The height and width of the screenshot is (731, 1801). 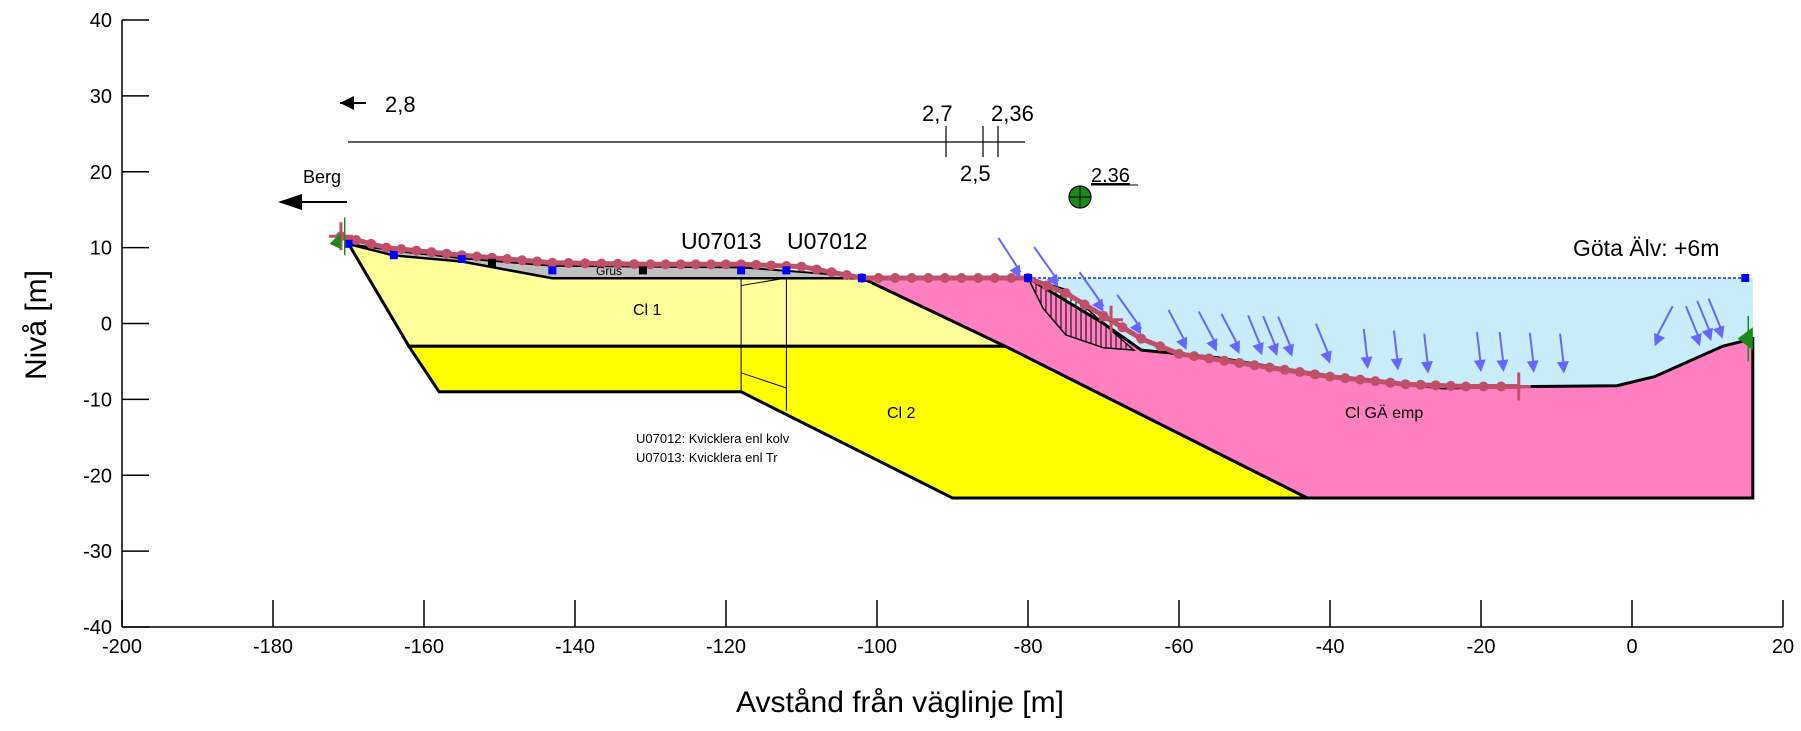 What do you see at coordinates (900, 702) in the screenshot?
I see `x-axis-label: Avstånd från väglinje [m]` at bounding box center [900, 702].